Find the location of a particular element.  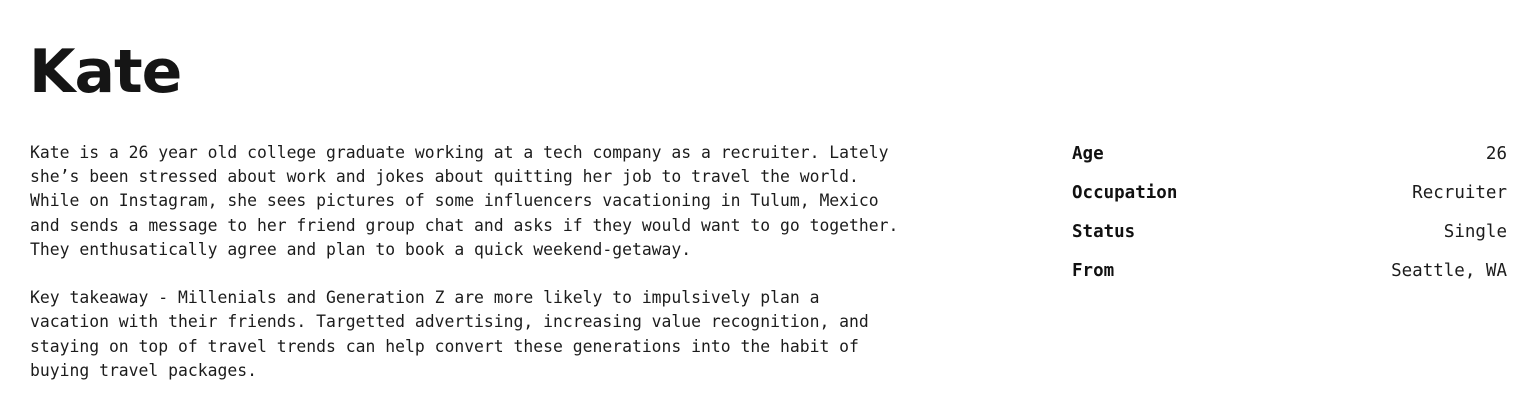

age-label: Age is located at coordinates (1088, 154).